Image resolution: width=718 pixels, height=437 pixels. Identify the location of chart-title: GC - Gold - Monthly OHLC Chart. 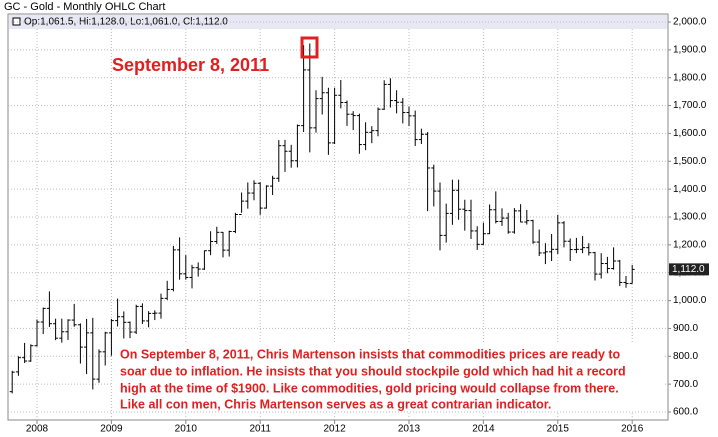
(84, 7).